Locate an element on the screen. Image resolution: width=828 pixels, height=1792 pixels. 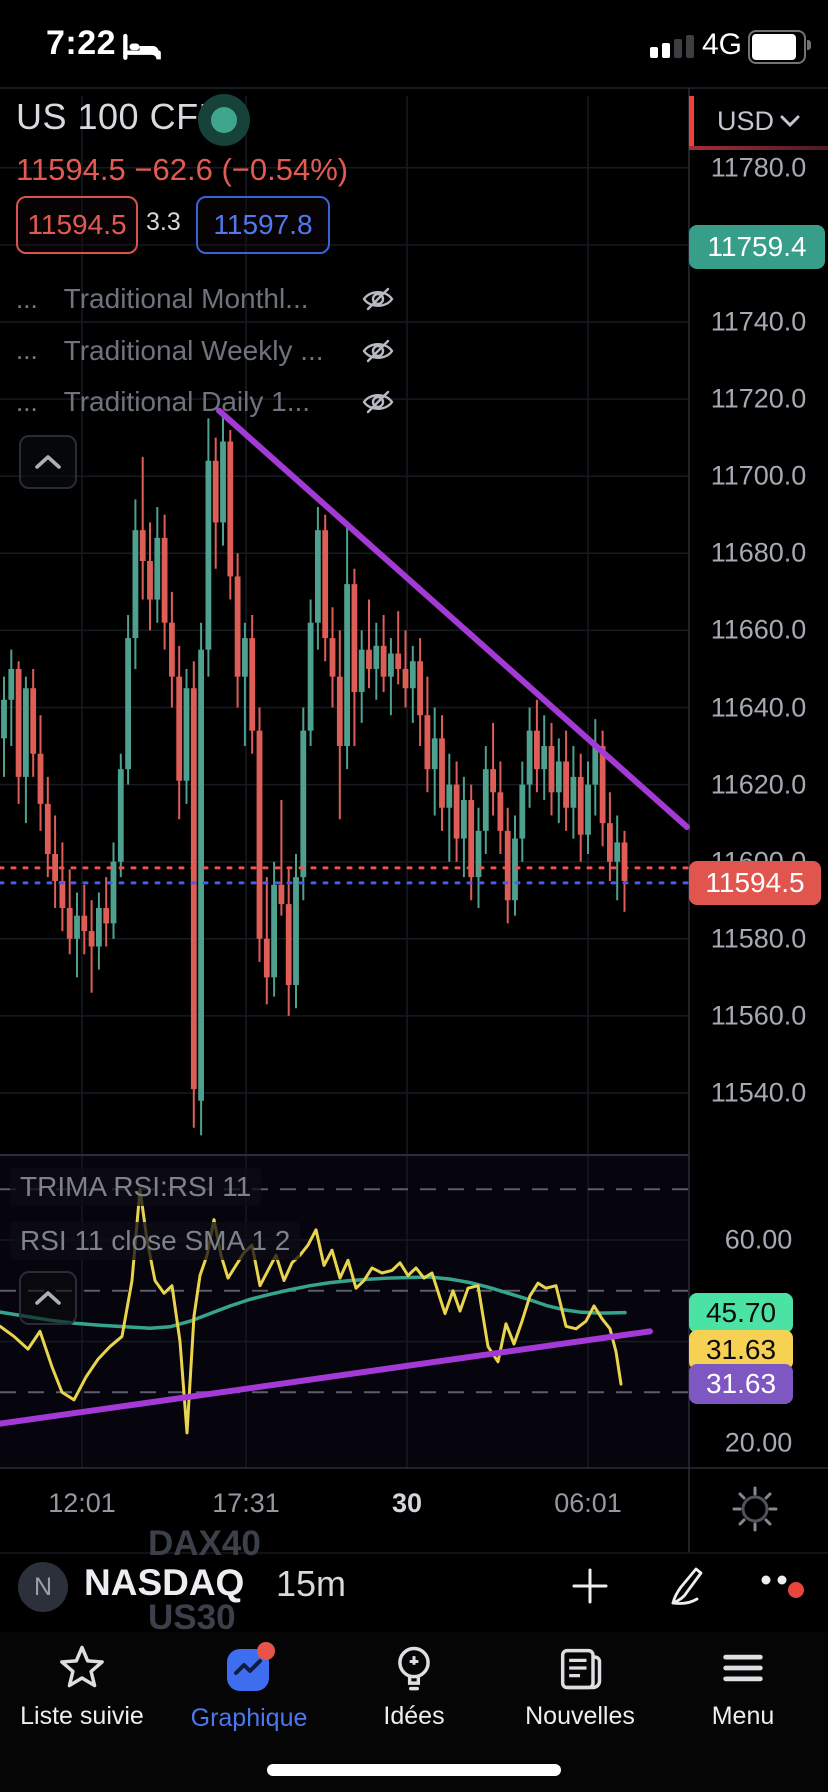
status-bar: 7:22 4G is located at coordinates (414, 44).